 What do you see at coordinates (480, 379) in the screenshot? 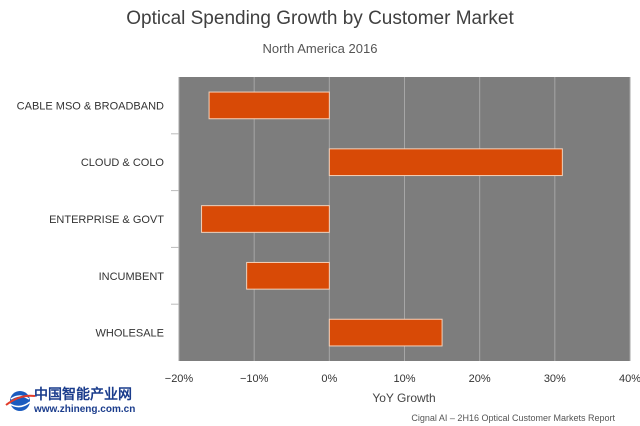
I see `x-tick-label: 20%` at bounding box center [480, 379].